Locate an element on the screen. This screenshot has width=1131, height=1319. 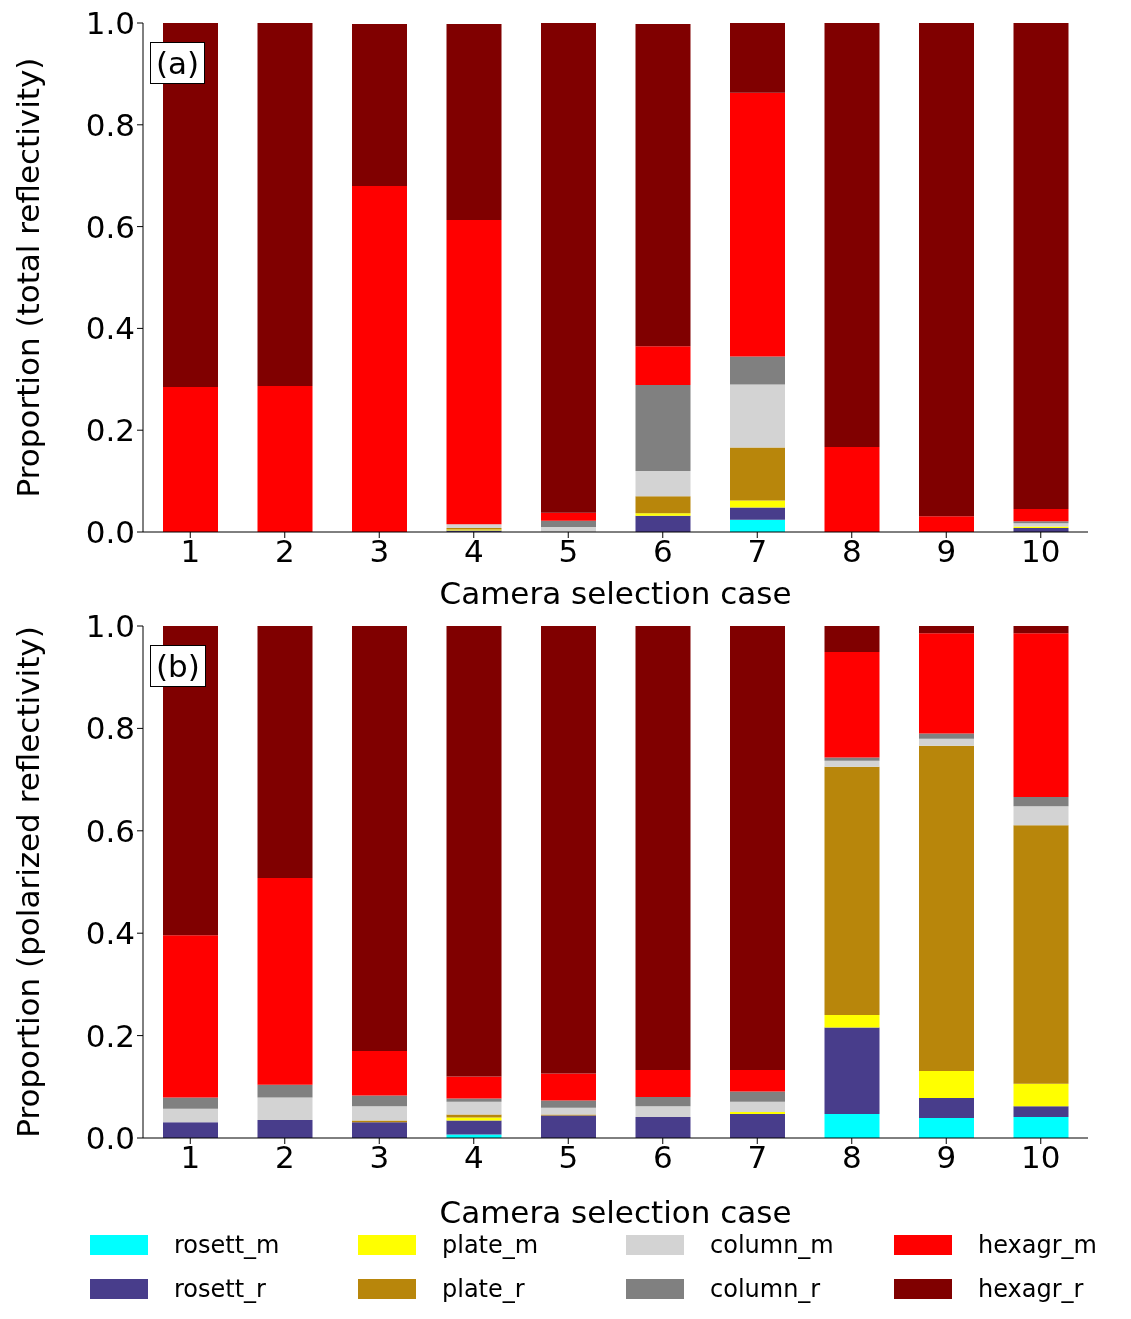
legend-label: plate_r is located at coordinates (483, 1289).